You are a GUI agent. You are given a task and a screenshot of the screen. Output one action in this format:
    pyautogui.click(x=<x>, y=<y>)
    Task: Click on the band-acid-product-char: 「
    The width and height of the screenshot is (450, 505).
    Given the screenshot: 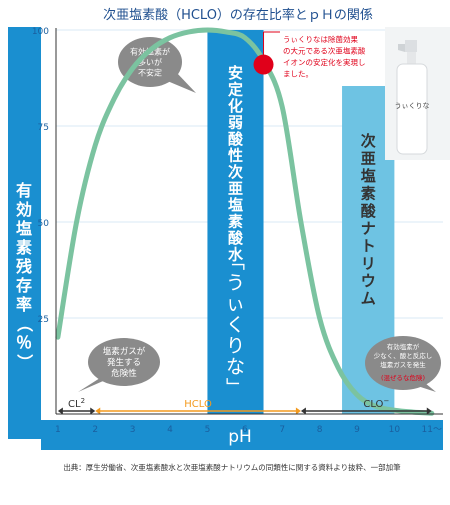 What is the action you would take?
    pyautogui.click(x=234, y=260)
    